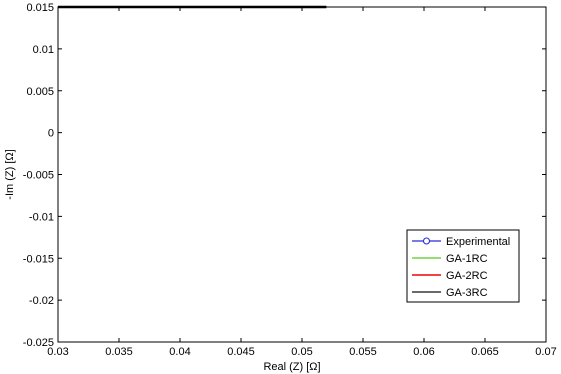 Image resolution: width=561 pixels, height=374 pixels. I want to click on x-tick-label: 0.06, so click(423, 352).